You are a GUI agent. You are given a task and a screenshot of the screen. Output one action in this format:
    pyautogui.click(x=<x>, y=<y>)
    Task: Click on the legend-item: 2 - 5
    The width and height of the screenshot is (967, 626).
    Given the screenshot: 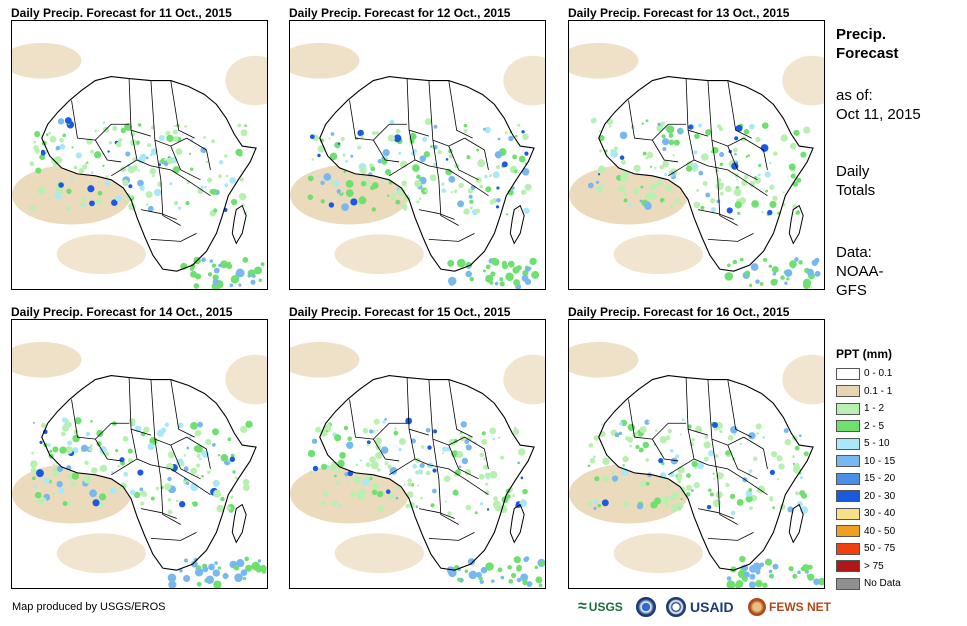 What is the action you would take?
    pyautogui.click(x=860, y=426)
    